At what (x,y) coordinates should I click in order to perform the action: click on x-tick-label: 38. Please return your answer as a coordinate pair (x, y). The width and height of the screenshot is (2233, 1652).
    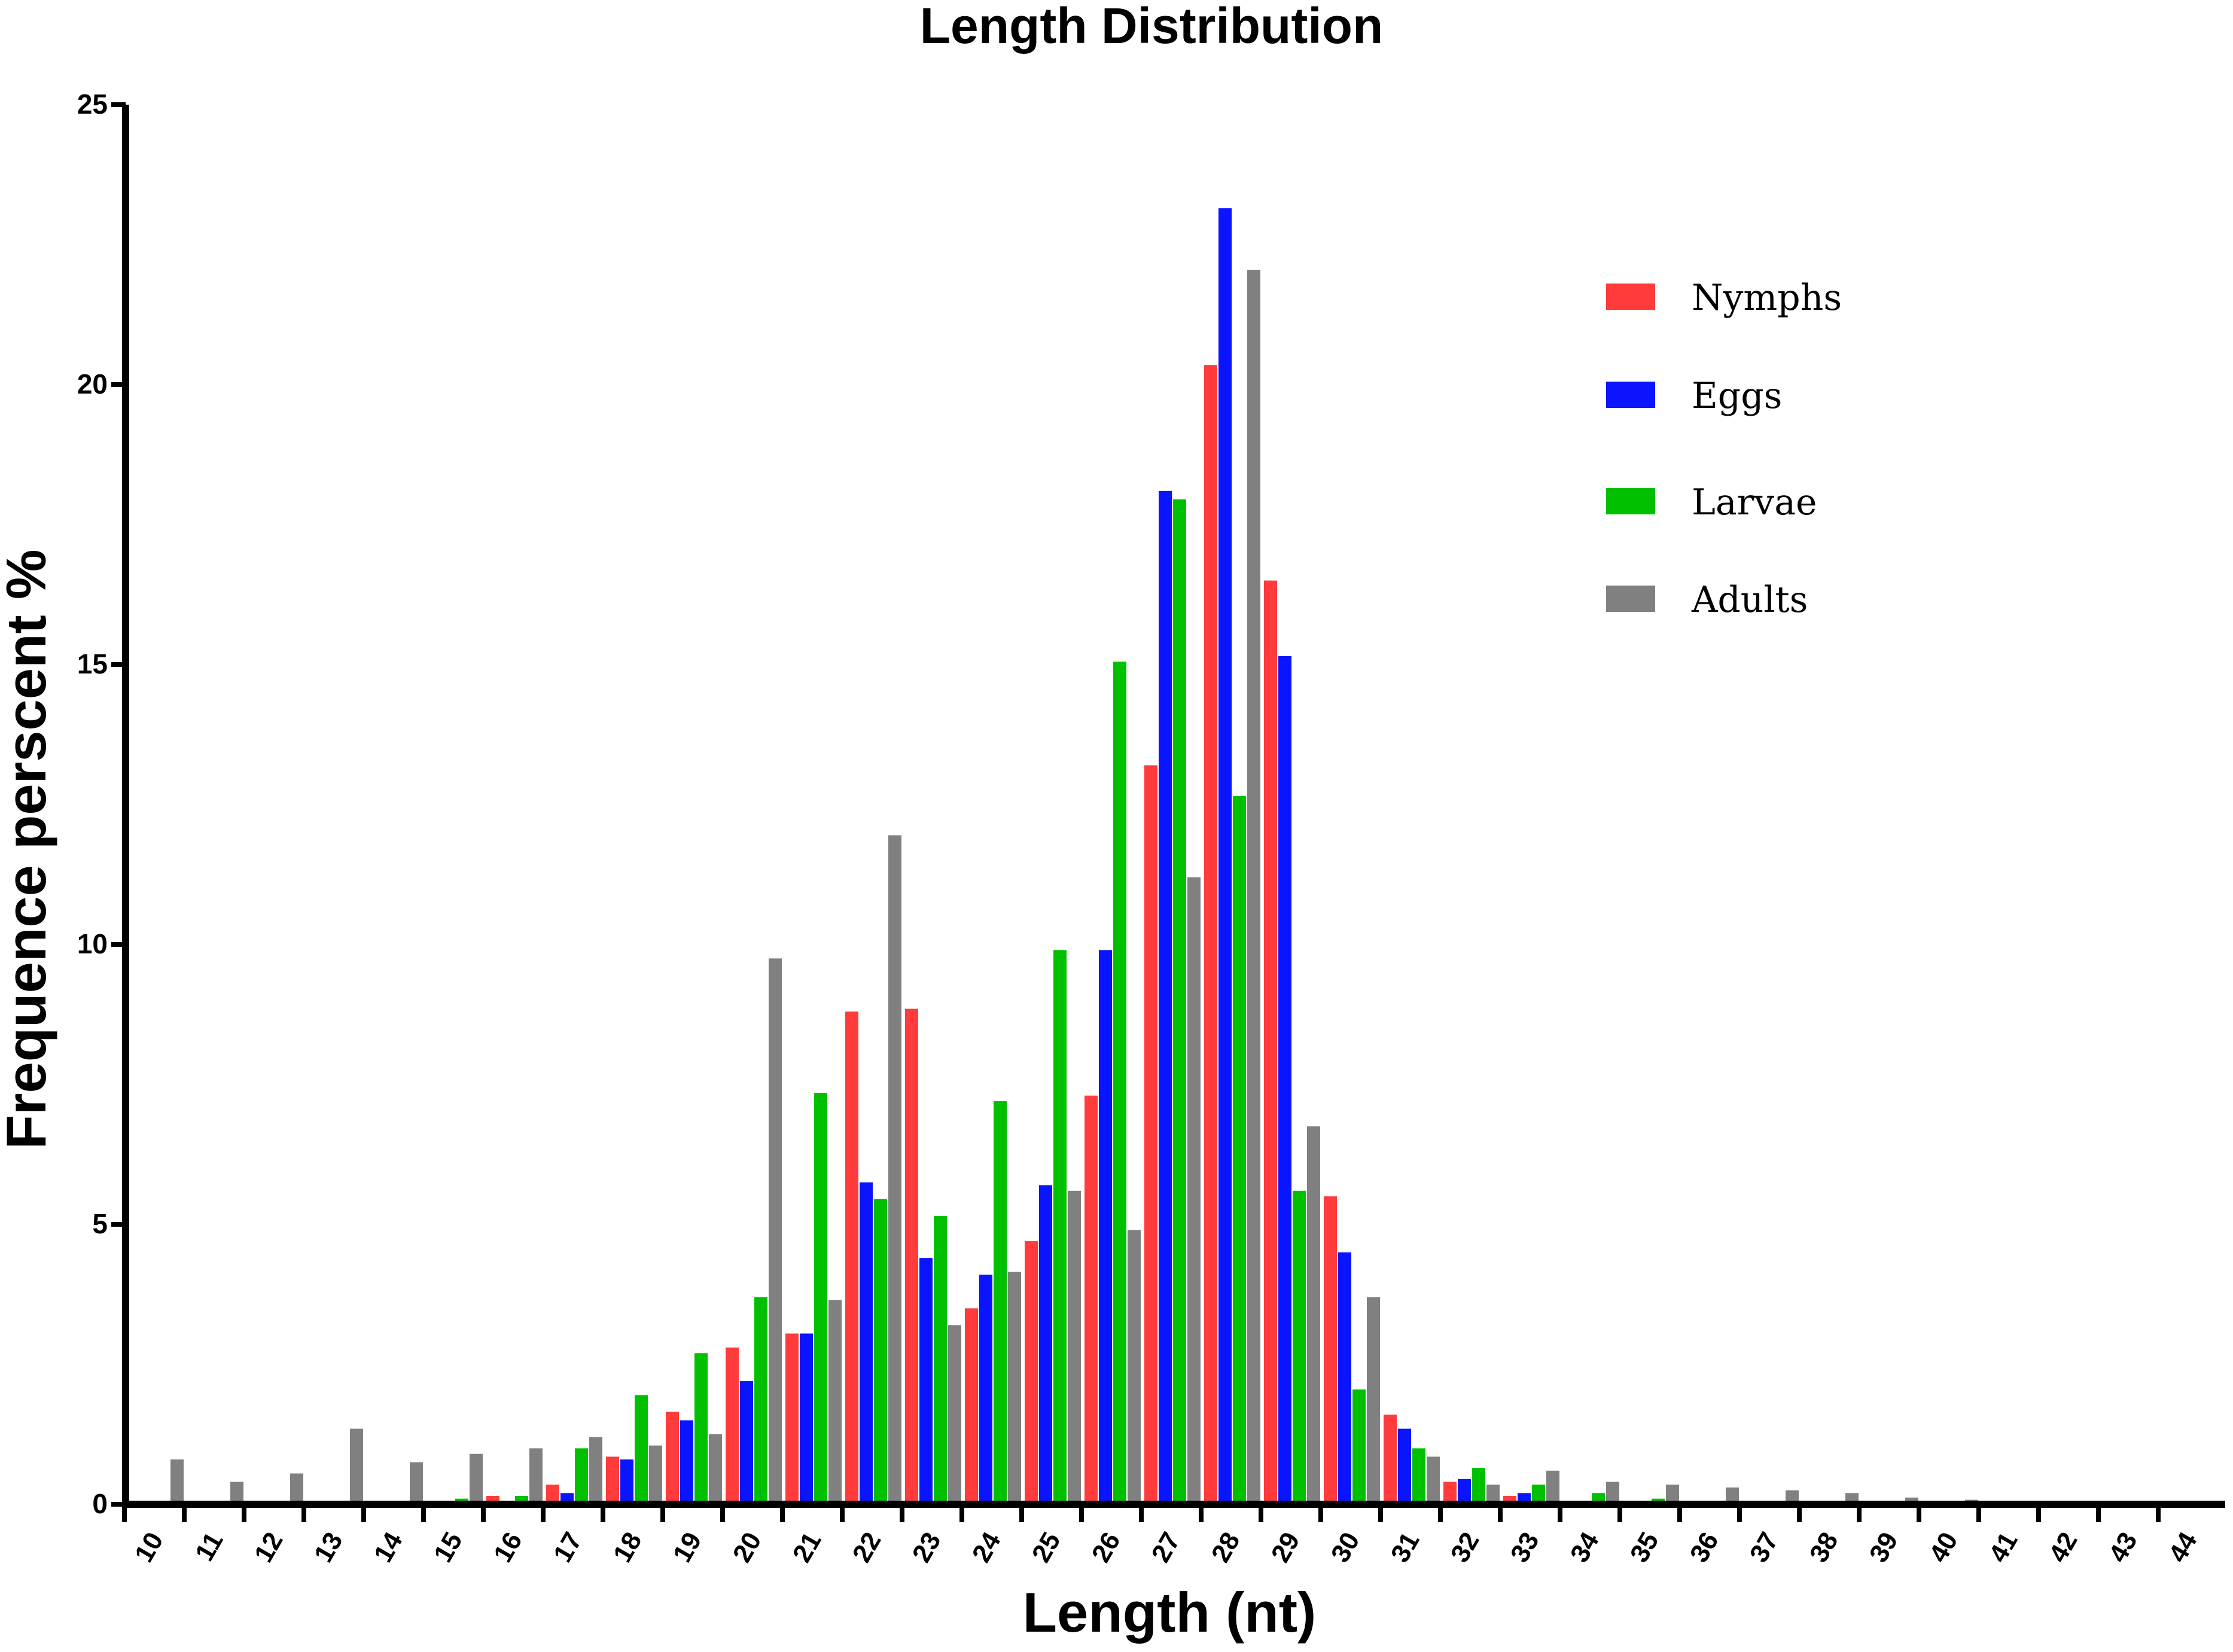
    Looking at the image, I should click on (1824, 1548).